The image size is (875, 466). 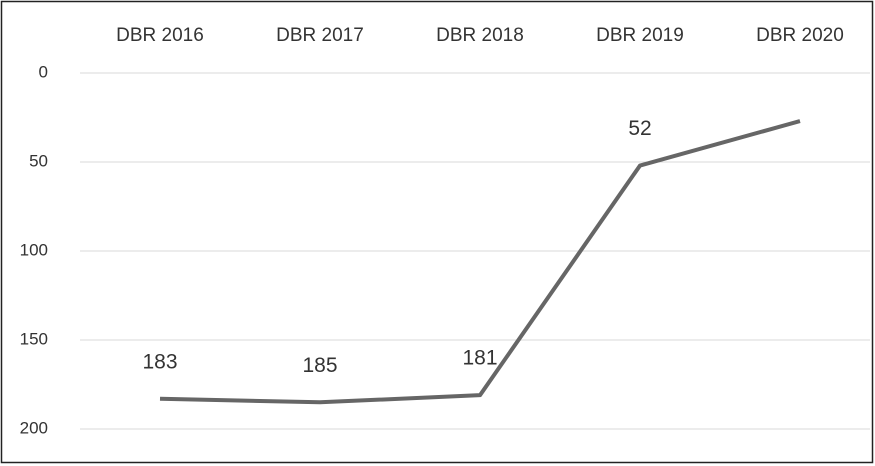 What do you see at coordinates (34, 338) in the screenshot?
I see `y-tick-label: 150` at bounding box center [34, 338].